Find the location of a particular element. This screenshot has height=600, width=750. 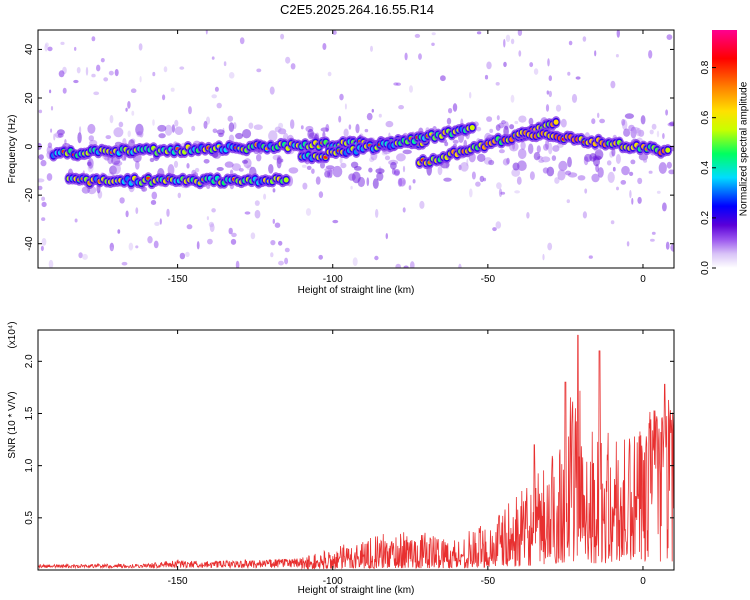

y-tick-label: 1.0 is located at coordinates (29, 465).